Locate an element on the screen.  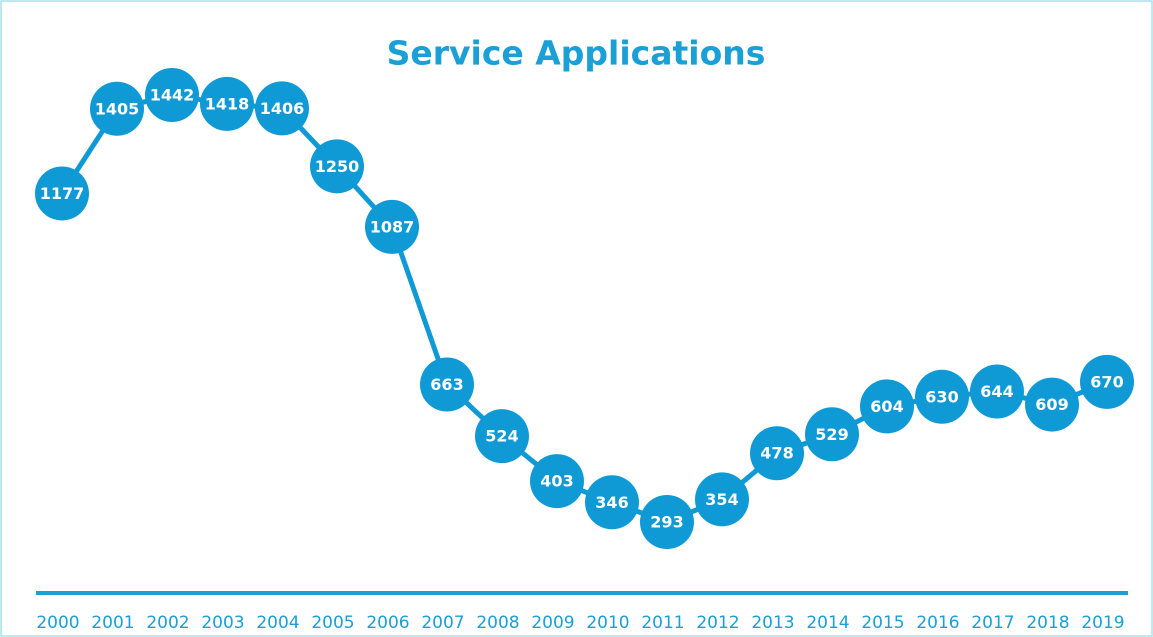
data-label: 1177 is located at coordinates (62, 193).